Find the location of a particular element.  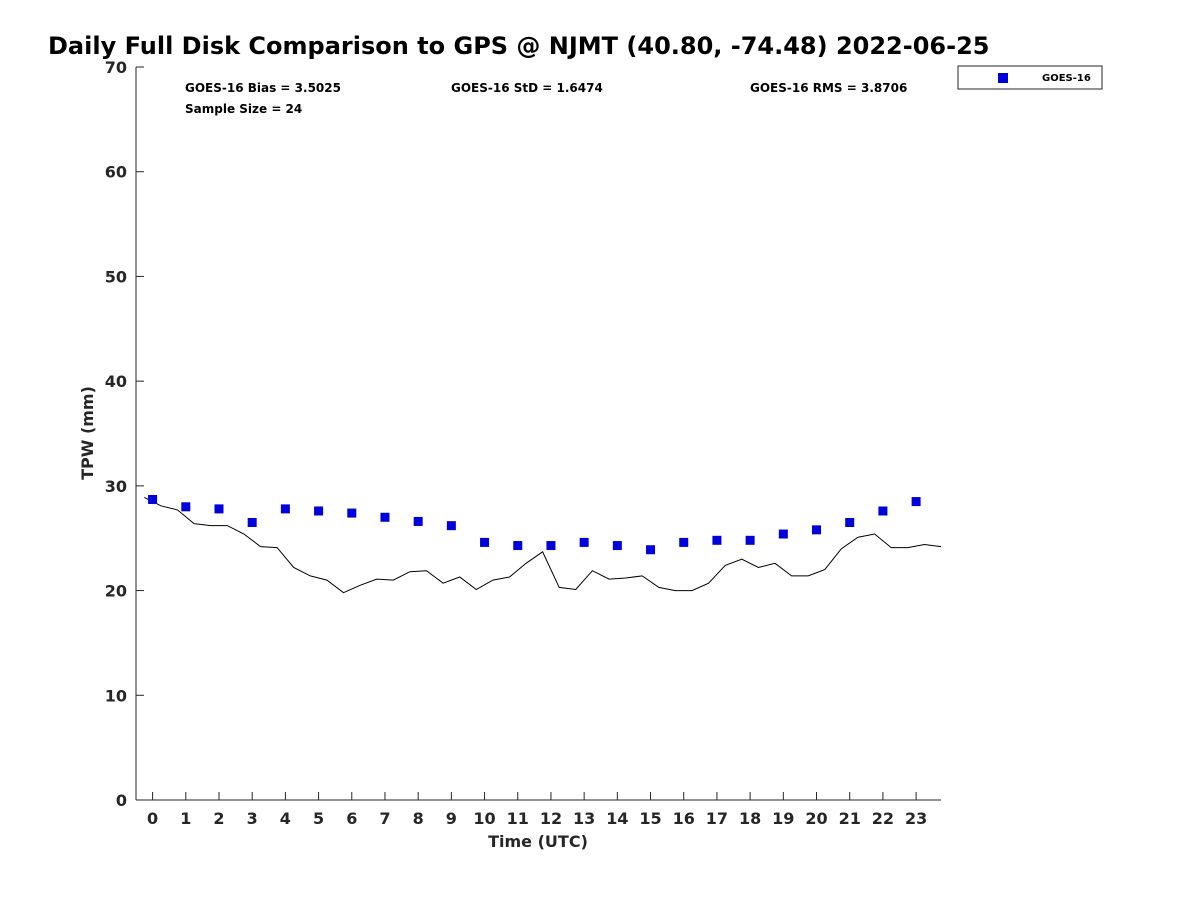

y-tick-label: 20 is located at coordinates (116, 591).